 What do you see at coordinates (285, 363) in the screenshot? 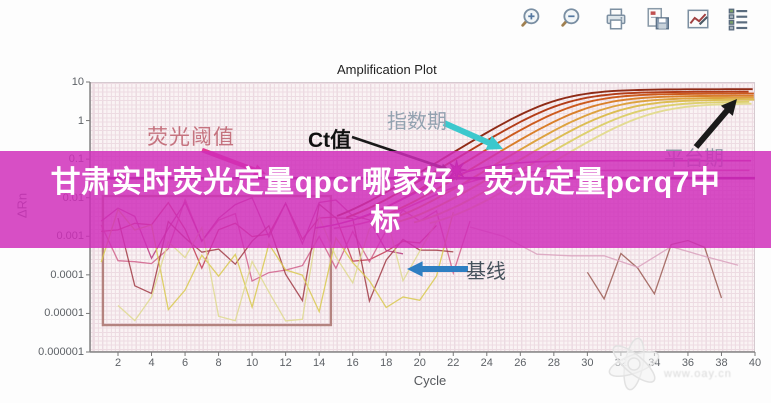
I see `x-tick-label: 12` at bounding box center [285, 363].